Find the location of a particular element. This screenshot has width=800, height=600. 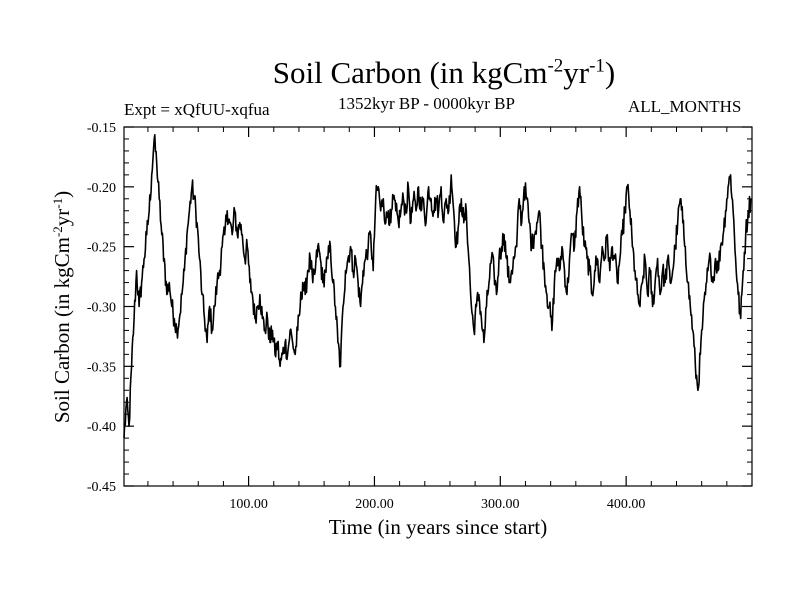

chart-title-exponent-1: -2 is located at coordinates (555, 66).